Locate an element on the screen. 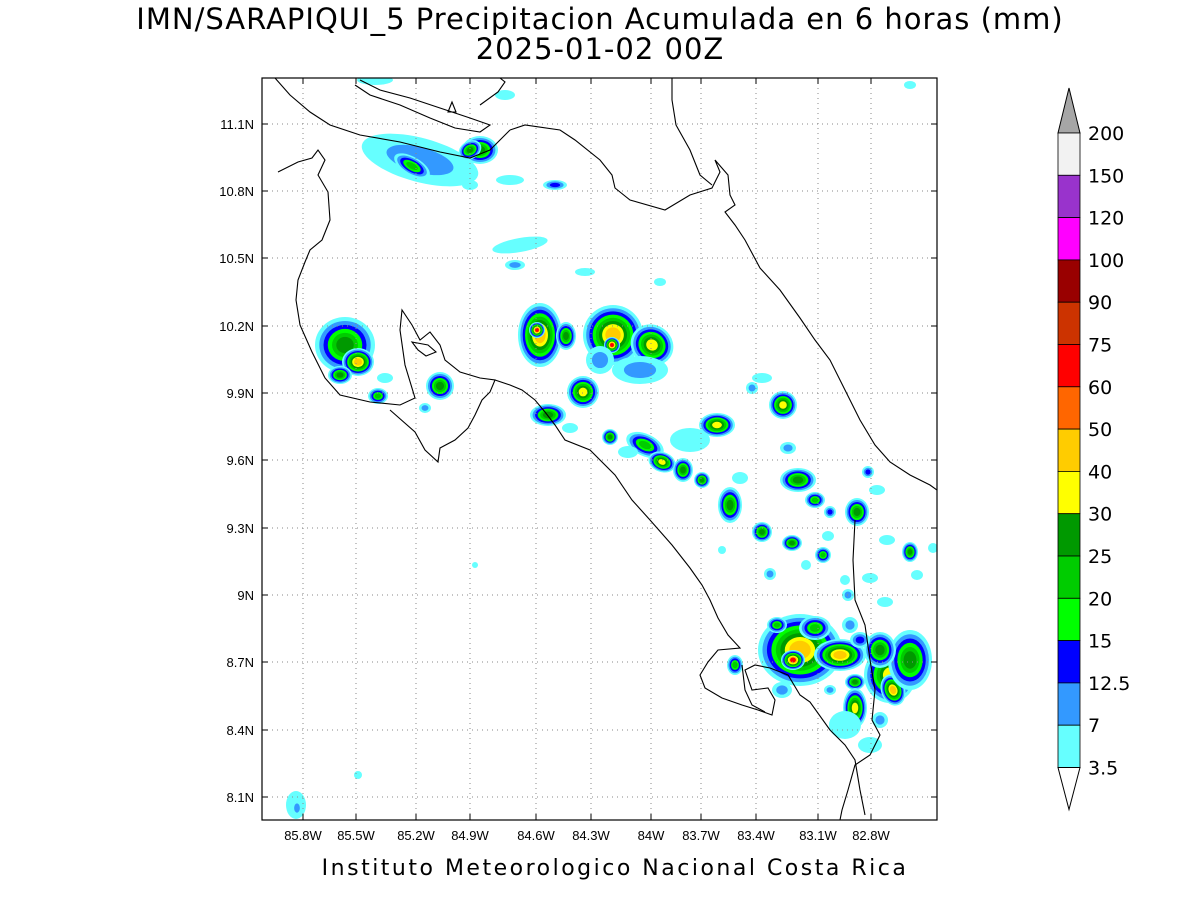 This screenshot has height=900, width=1200. nicaragua-lake-shore is located at coordinates (392, 118).